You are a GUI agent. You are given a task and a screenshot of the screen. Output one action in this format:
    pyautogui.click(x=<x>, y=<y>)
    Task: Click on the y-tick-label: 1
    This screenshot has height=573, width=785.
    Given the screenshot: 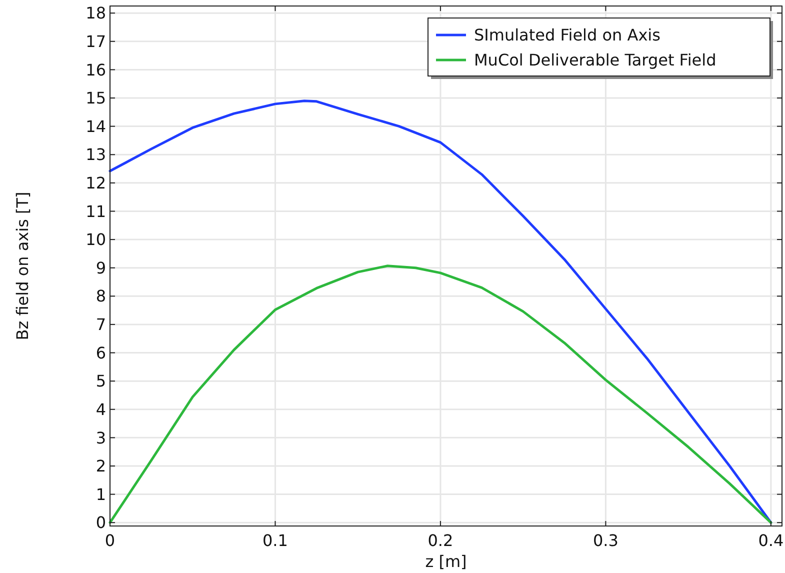 What is the action you would take?
    pyautogui.click(x=101, y=494)
    